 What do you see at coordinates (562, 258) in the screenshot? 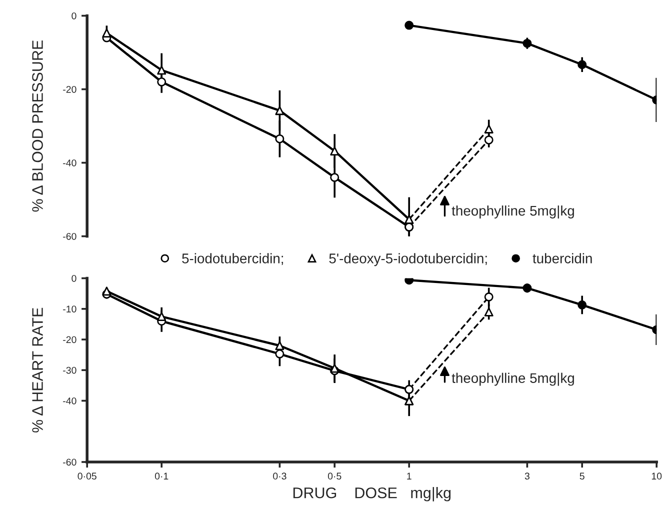
I see `legend-label: tubercidin` at bounding box center [562, 258].